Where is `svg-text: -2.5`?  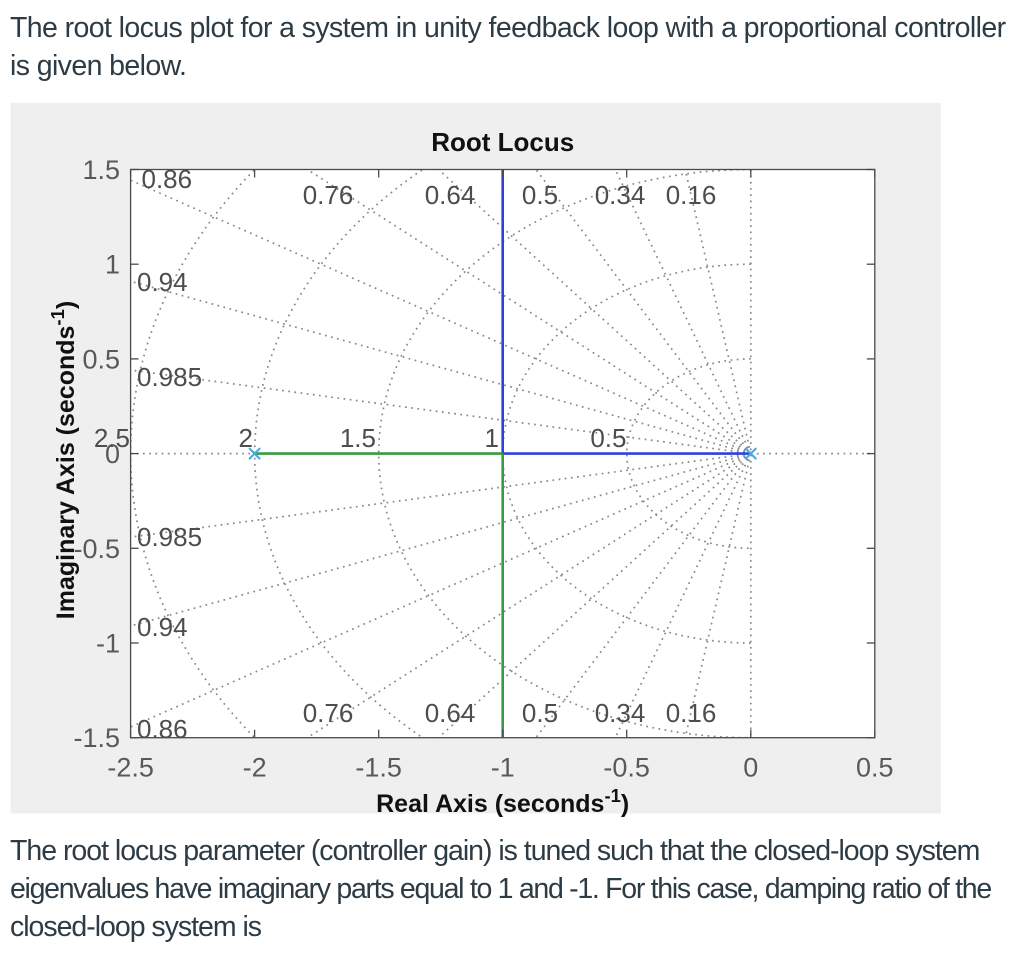 svg-text: -2.5 is located at coordinates (130, 768).